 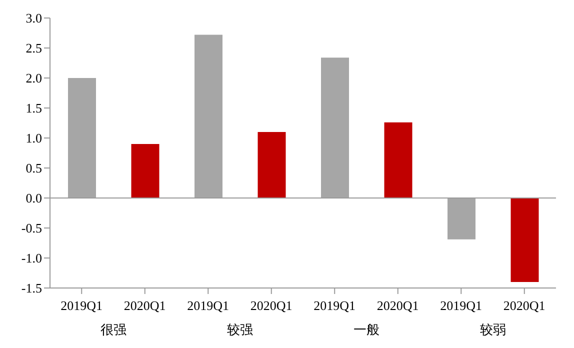 I want to click on y-tick-label: 0.5, so click(x=34, y=168).